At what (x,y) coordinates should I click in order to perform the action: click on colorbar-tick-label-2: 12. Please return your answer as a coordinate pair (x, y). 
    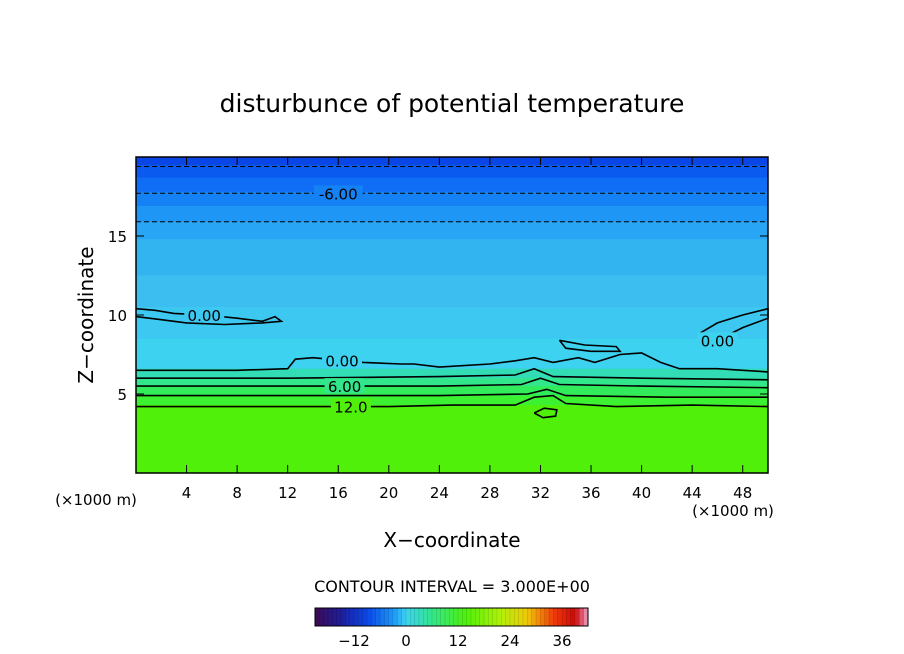
    Looking at the image, I should click on (457, 641).